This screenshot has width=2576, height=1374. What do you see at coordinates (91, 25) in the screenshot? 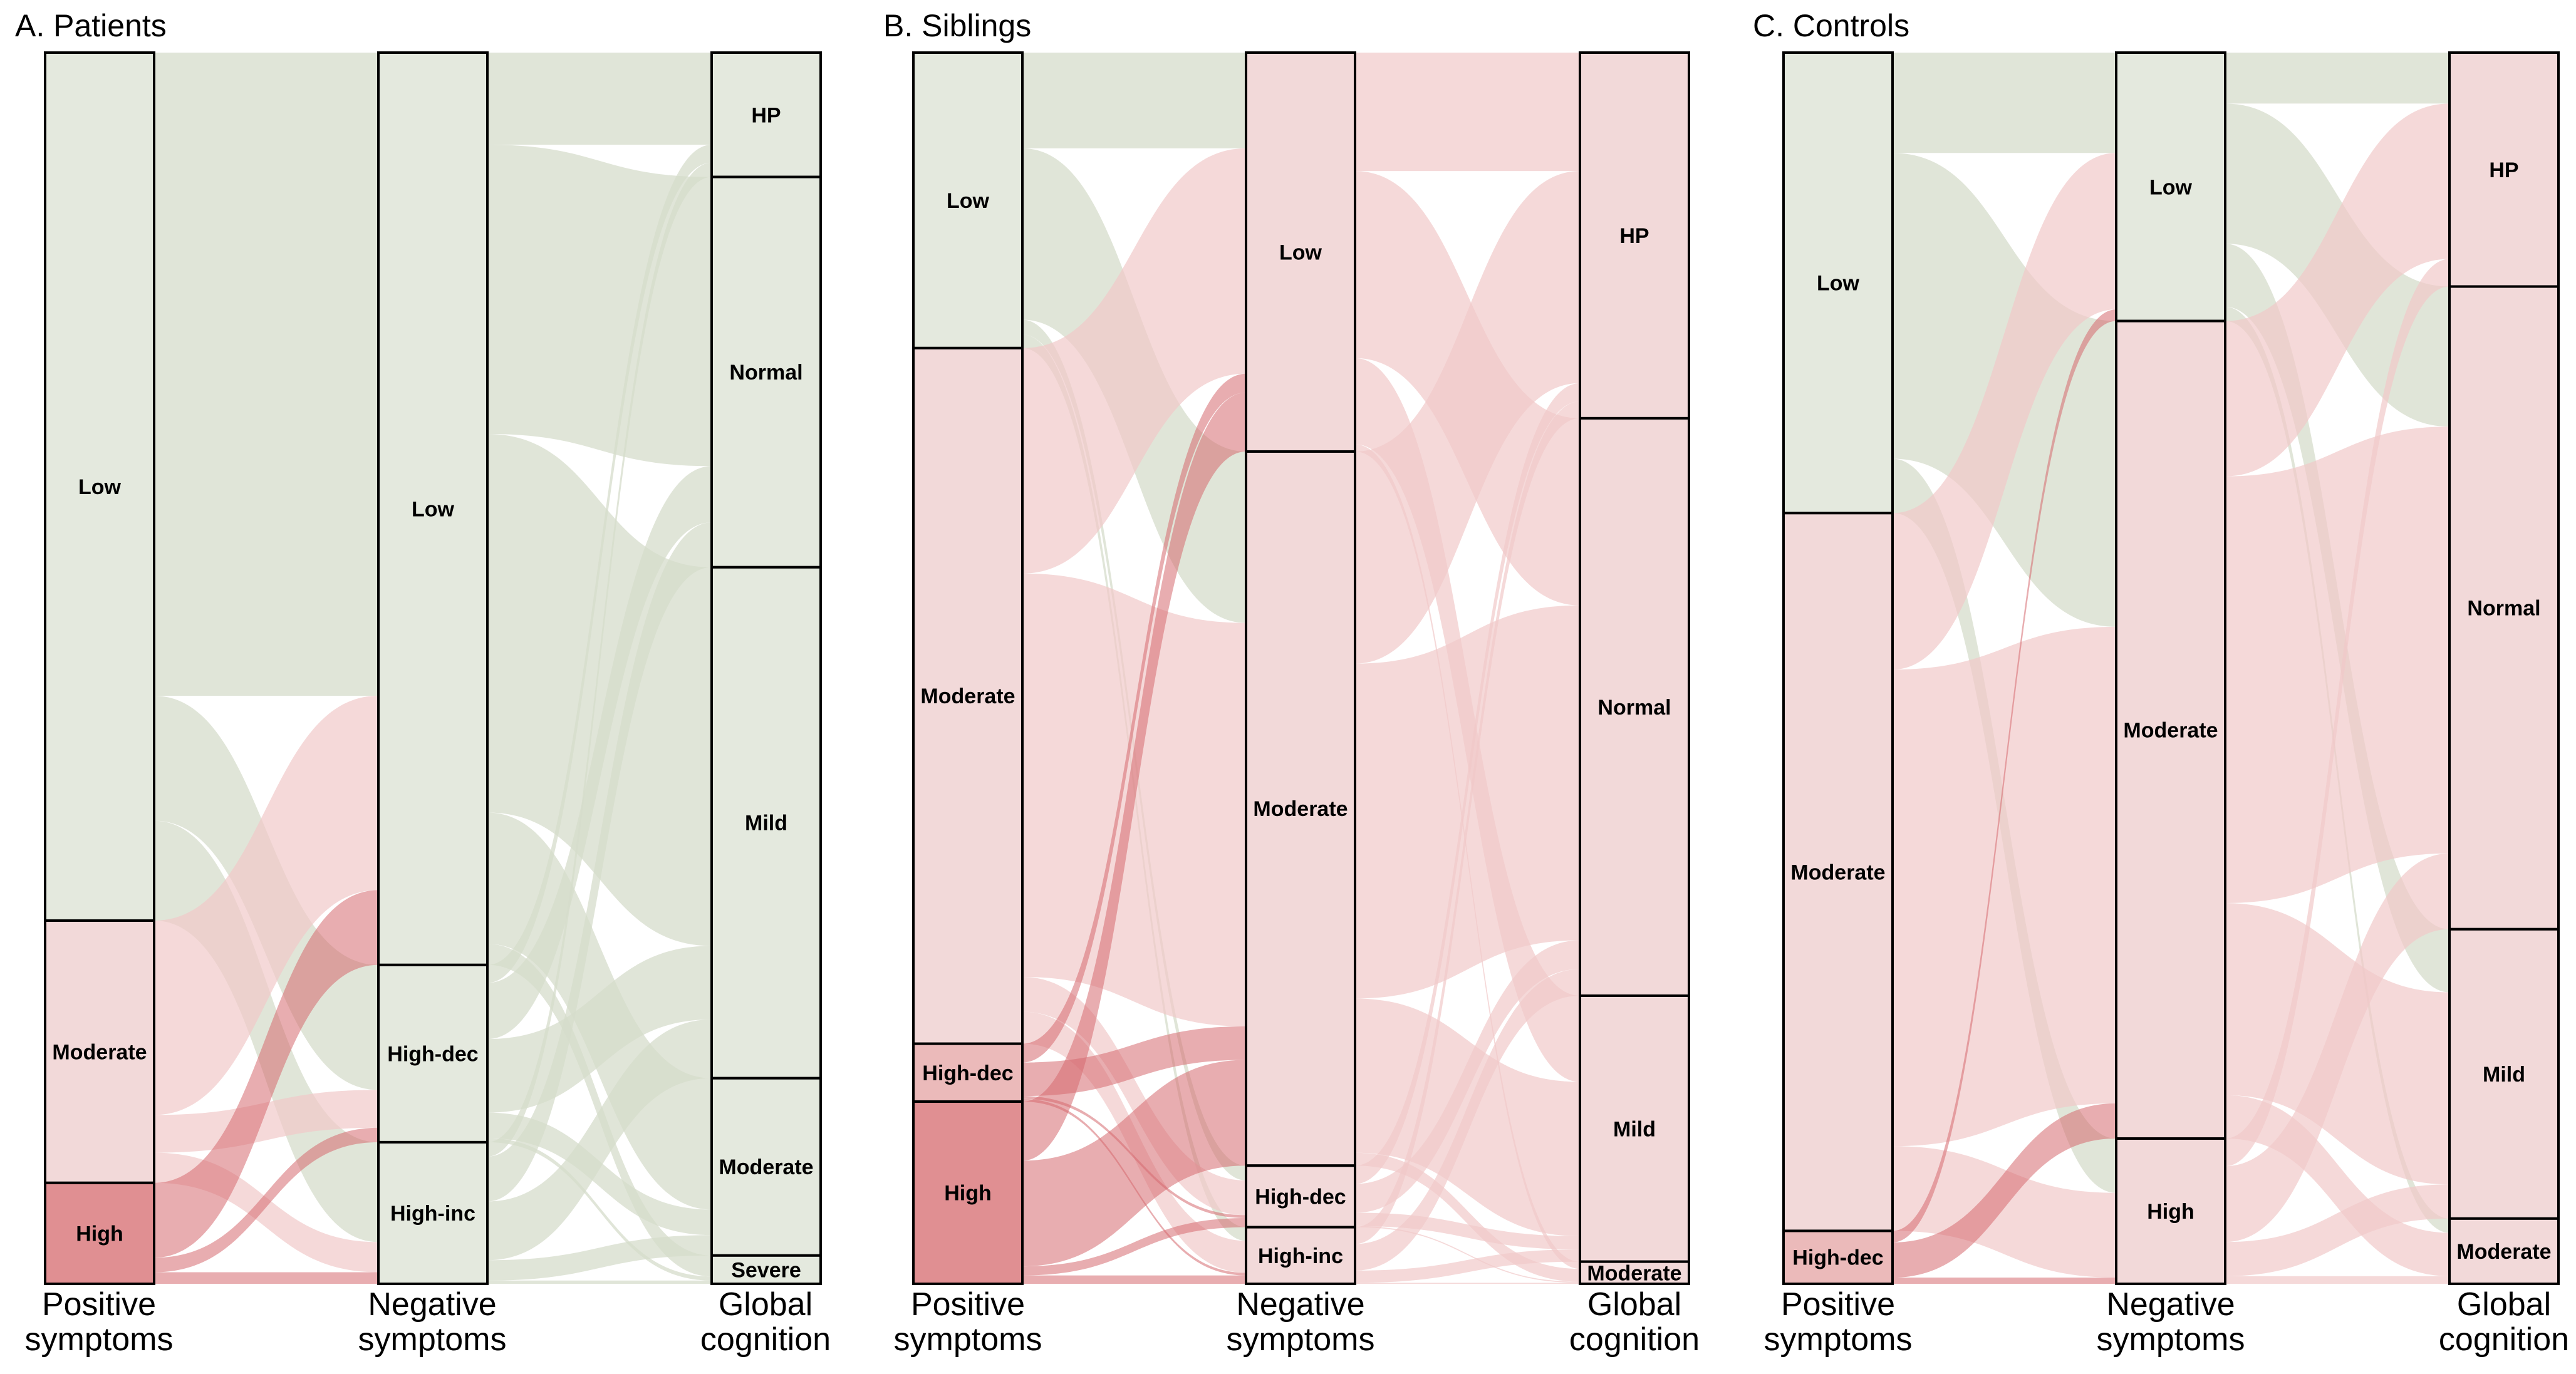
I see `panel-title: A. Patients` at bounding box center [91, 25].